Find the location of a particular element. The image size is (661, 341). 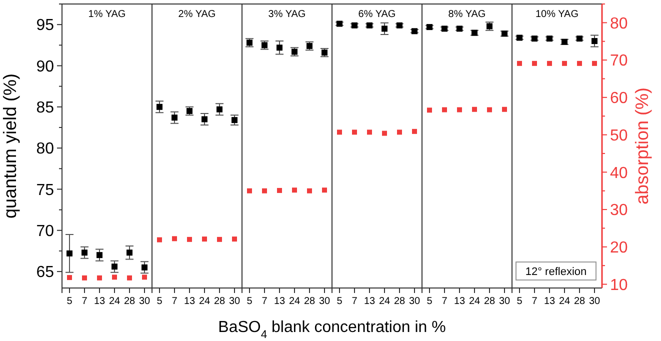

text: 8% YAG is located at coordinates (467, 14).